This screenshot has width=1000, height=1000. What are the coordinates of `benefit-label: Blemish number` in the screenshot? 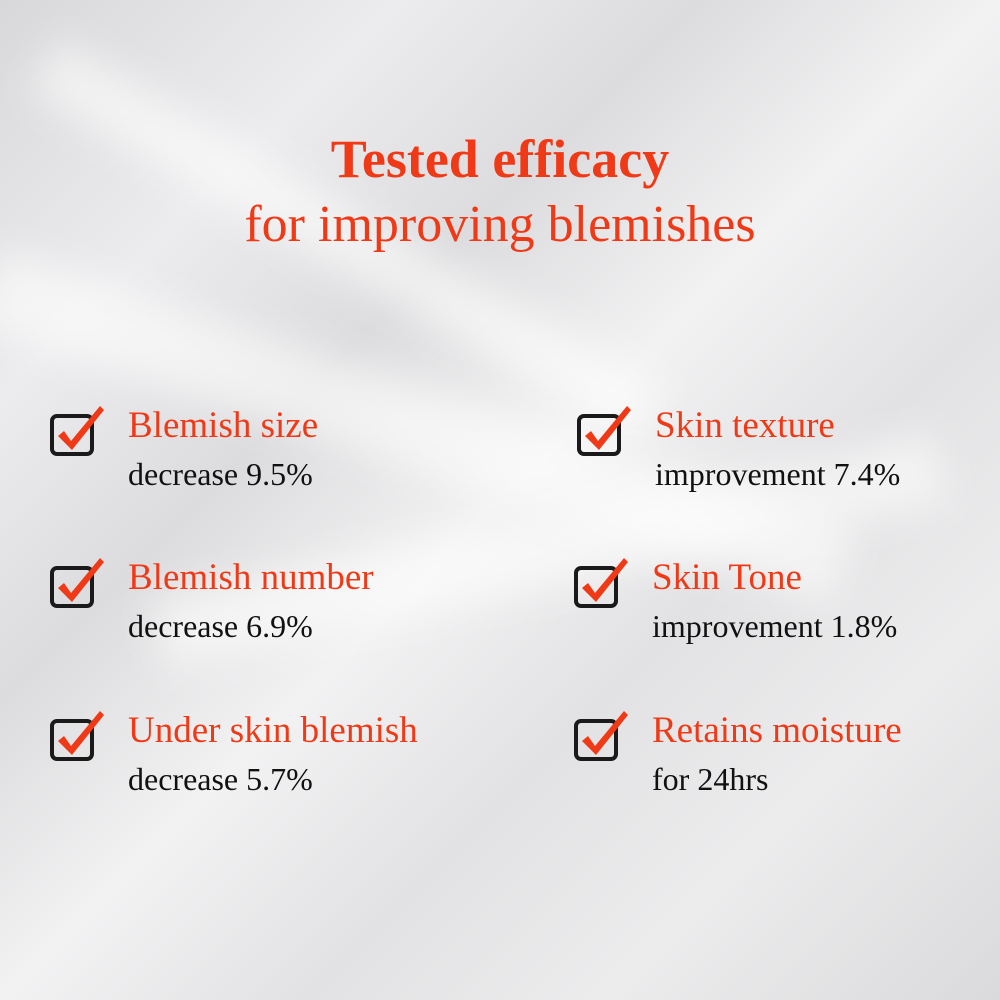 It's located at (251, 577).